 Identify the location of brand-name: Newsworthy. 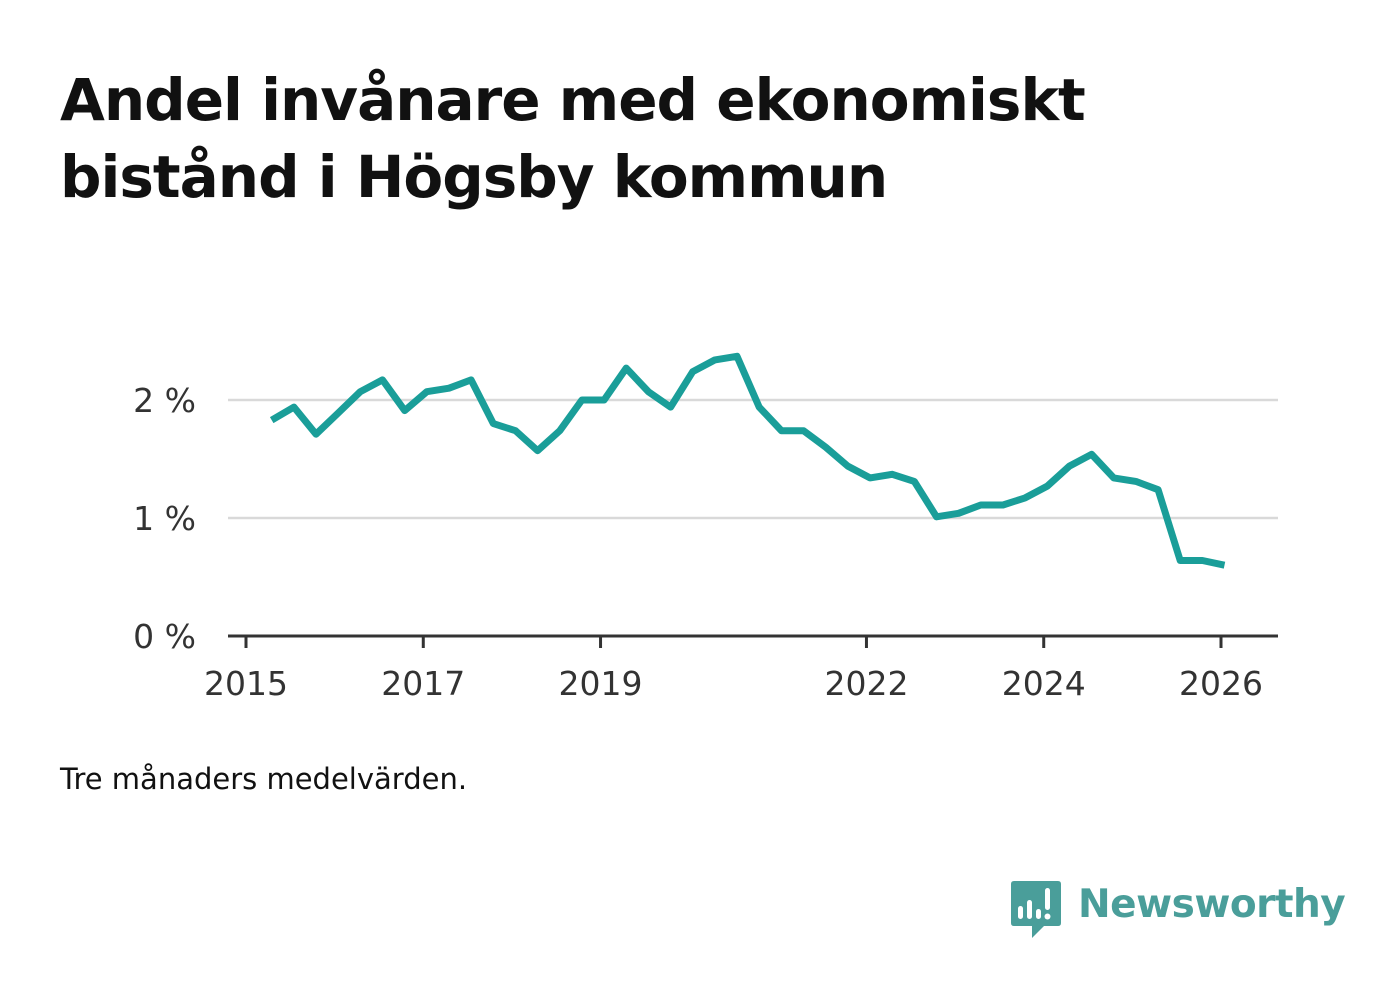
(1212, 904).